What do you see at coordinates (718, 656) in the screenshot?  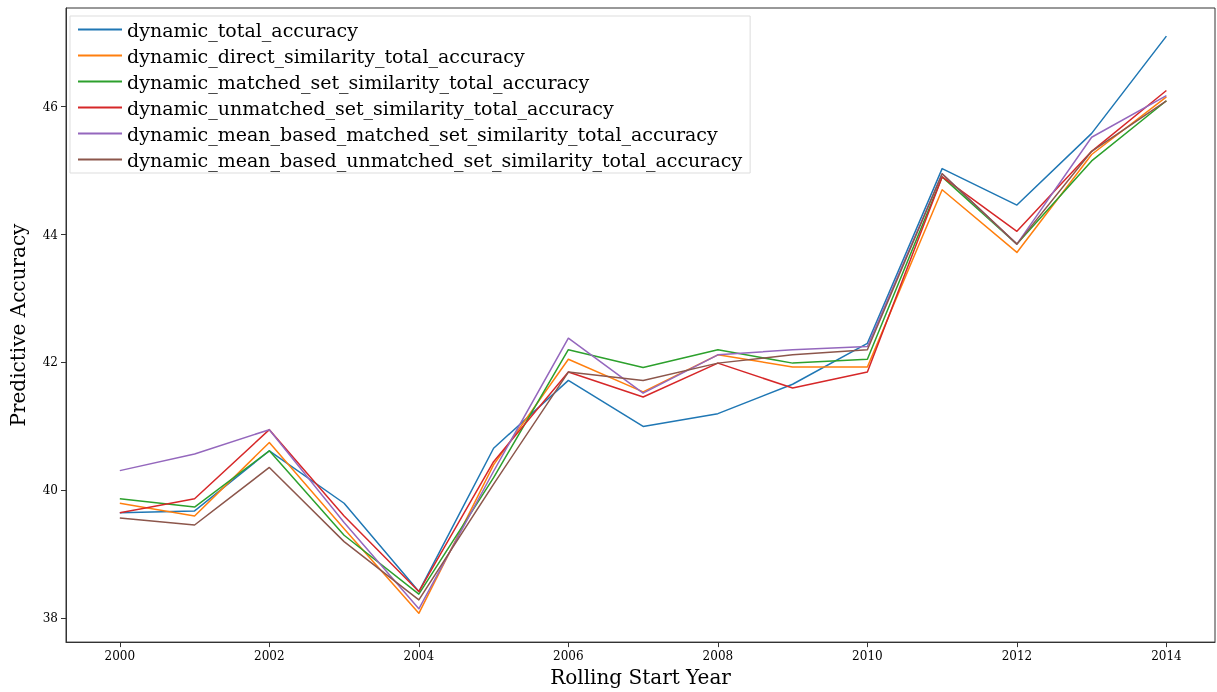 I see `x-tick-label: 2008` at bounding box center [718, 656].